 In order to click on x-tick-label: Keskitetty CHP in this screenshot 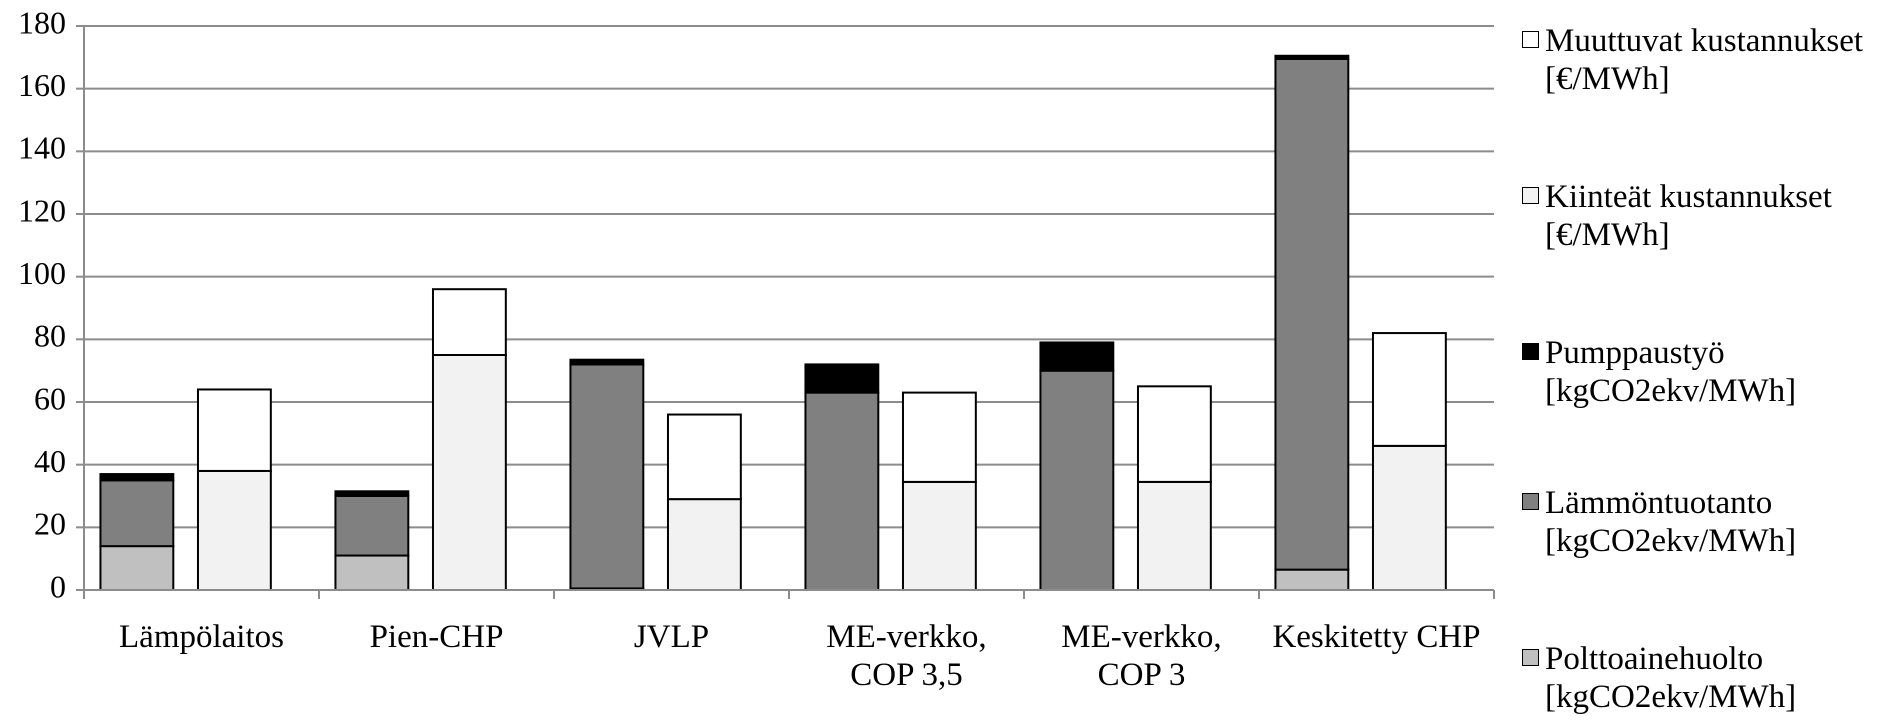, I will do `click(1376, 637)`.